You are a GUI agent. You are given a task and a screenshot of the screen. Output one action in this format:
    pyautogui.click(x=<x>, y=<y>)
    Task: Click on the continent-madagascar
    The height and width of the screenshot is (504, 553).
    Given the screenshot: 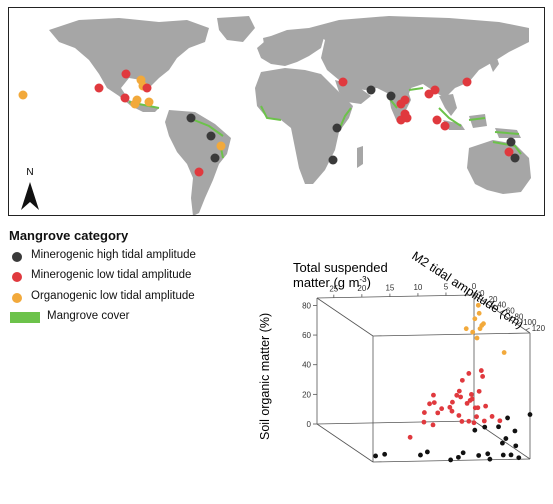 What is the action you would take?
    pyautogui.click(x=360, y=157)
    